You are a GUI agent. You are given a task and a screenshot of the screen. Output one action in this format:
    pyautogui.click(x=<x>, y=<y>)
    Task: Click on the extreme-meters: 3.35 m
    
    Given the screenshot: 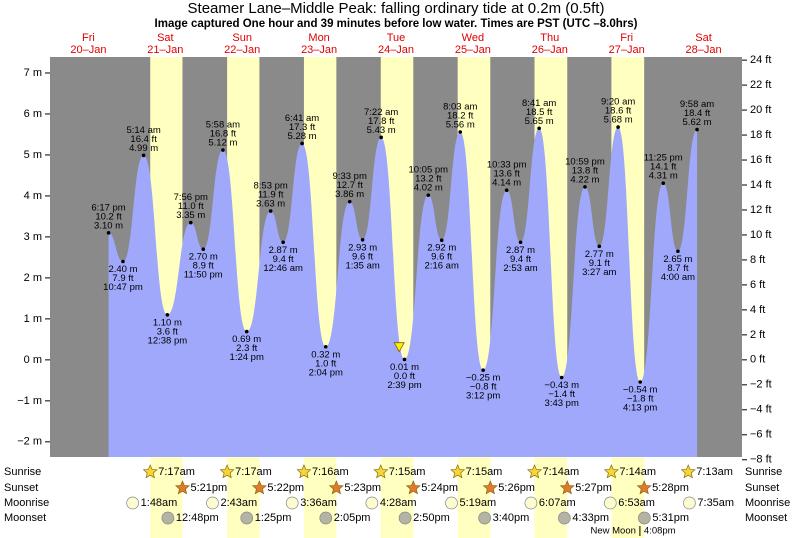 What is the action you would take?
    pyautogui.click(x=190, y=215)
    